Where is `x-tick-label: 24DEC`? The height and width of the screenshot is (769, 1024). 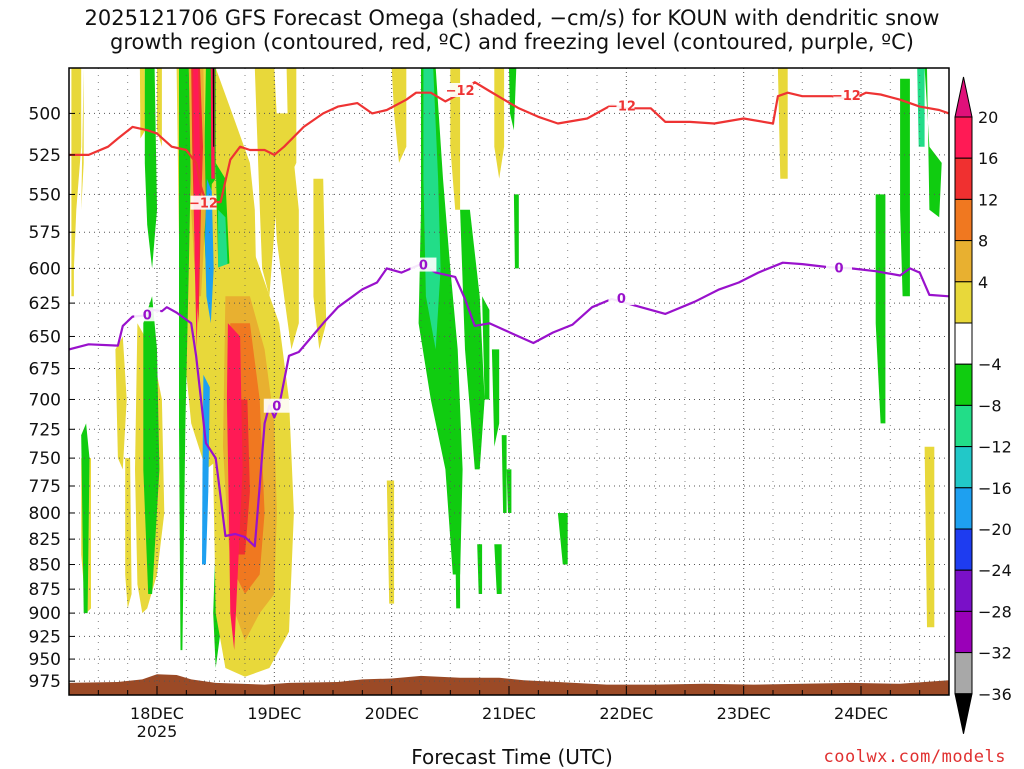 x-tick-label: 24DEC is located at coordinates (861, 713).